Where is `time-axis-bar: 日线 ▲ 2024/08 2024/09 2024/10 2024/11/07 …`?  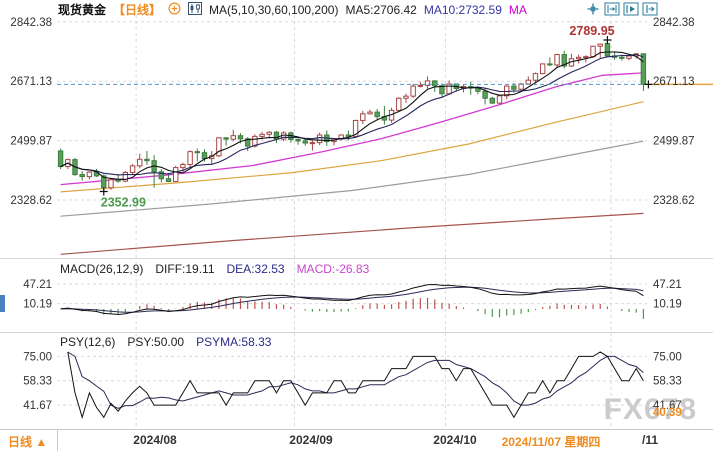 time-axis-bar: 日线 ▲ 2024/08 2024/09 2024/10 2024/11/07 … is located at coordinates (356, 440).